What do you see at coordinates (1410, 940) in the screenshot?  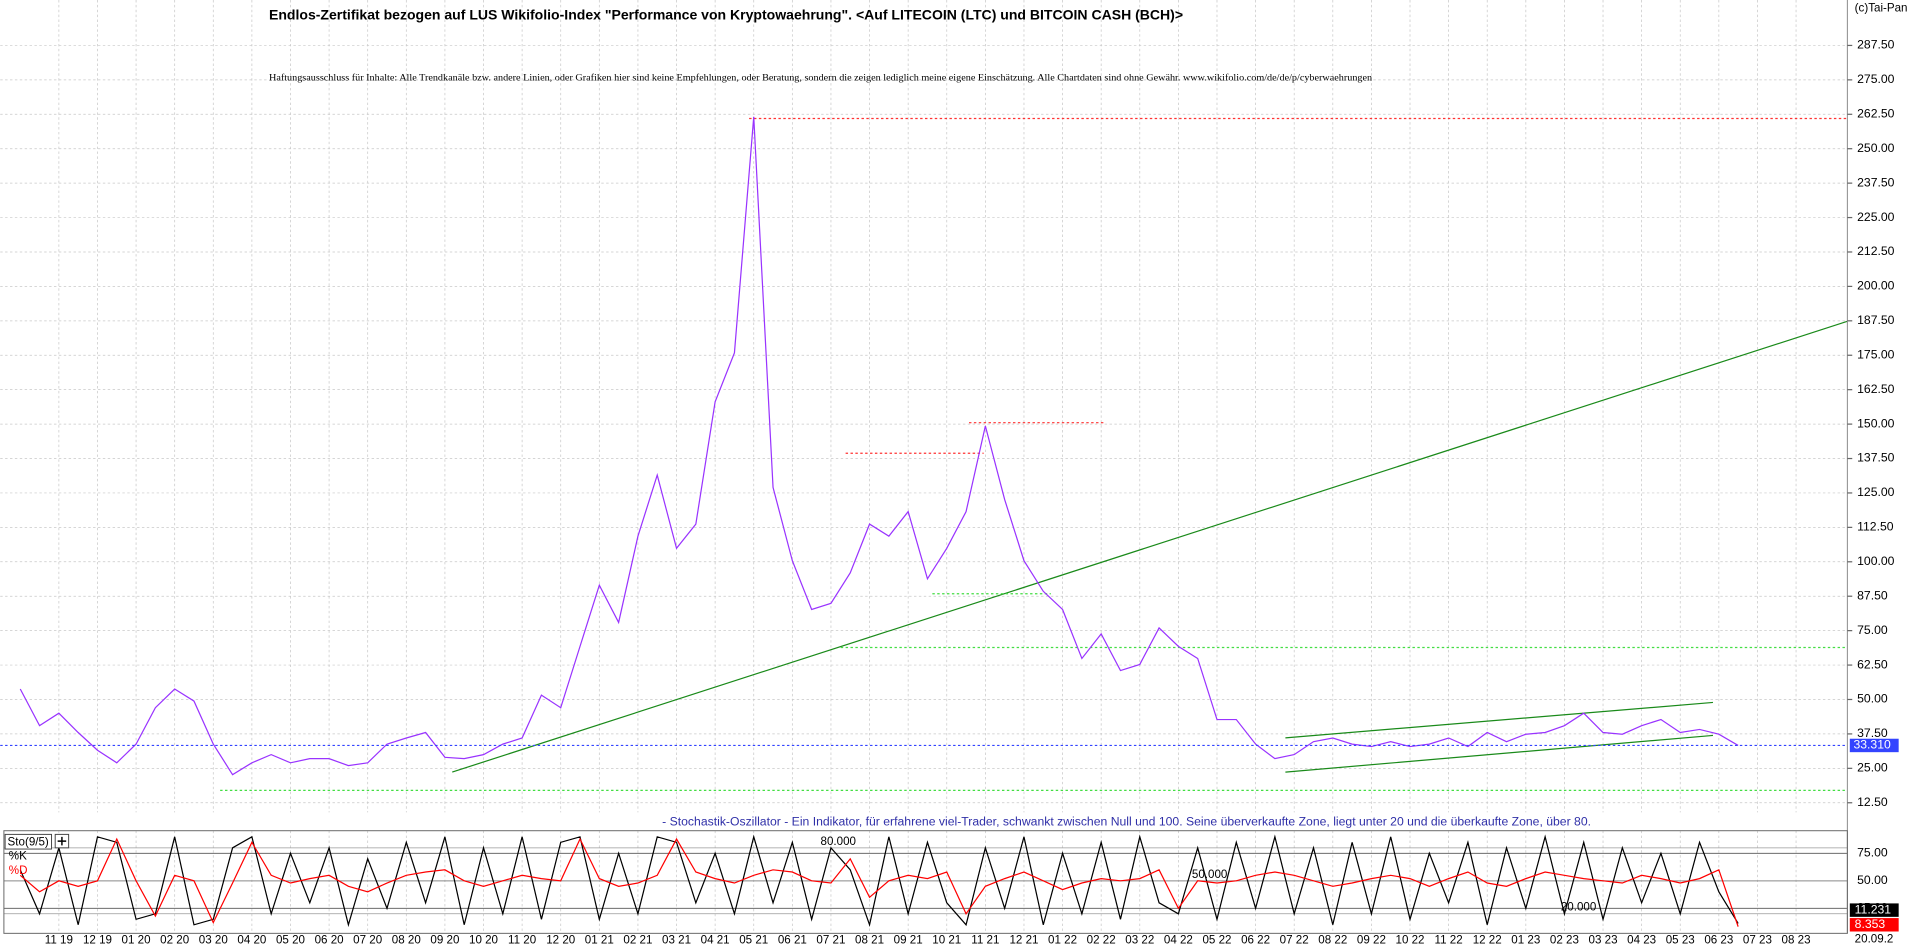 I see `x-tick-label: 10 22` at bounding box center [1410, 940].